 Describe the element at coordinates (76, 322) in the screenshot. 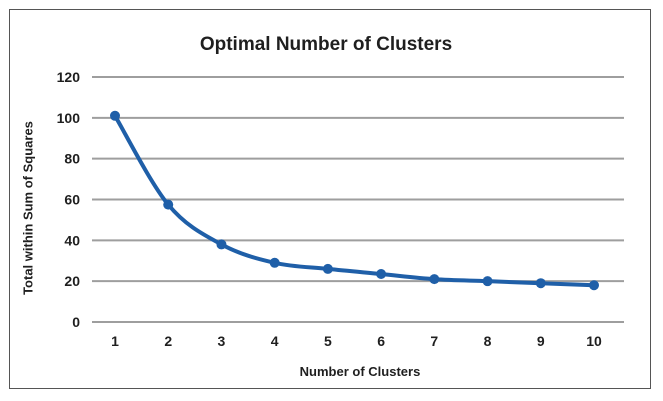

I see `y-tick-label: 0` at that location.